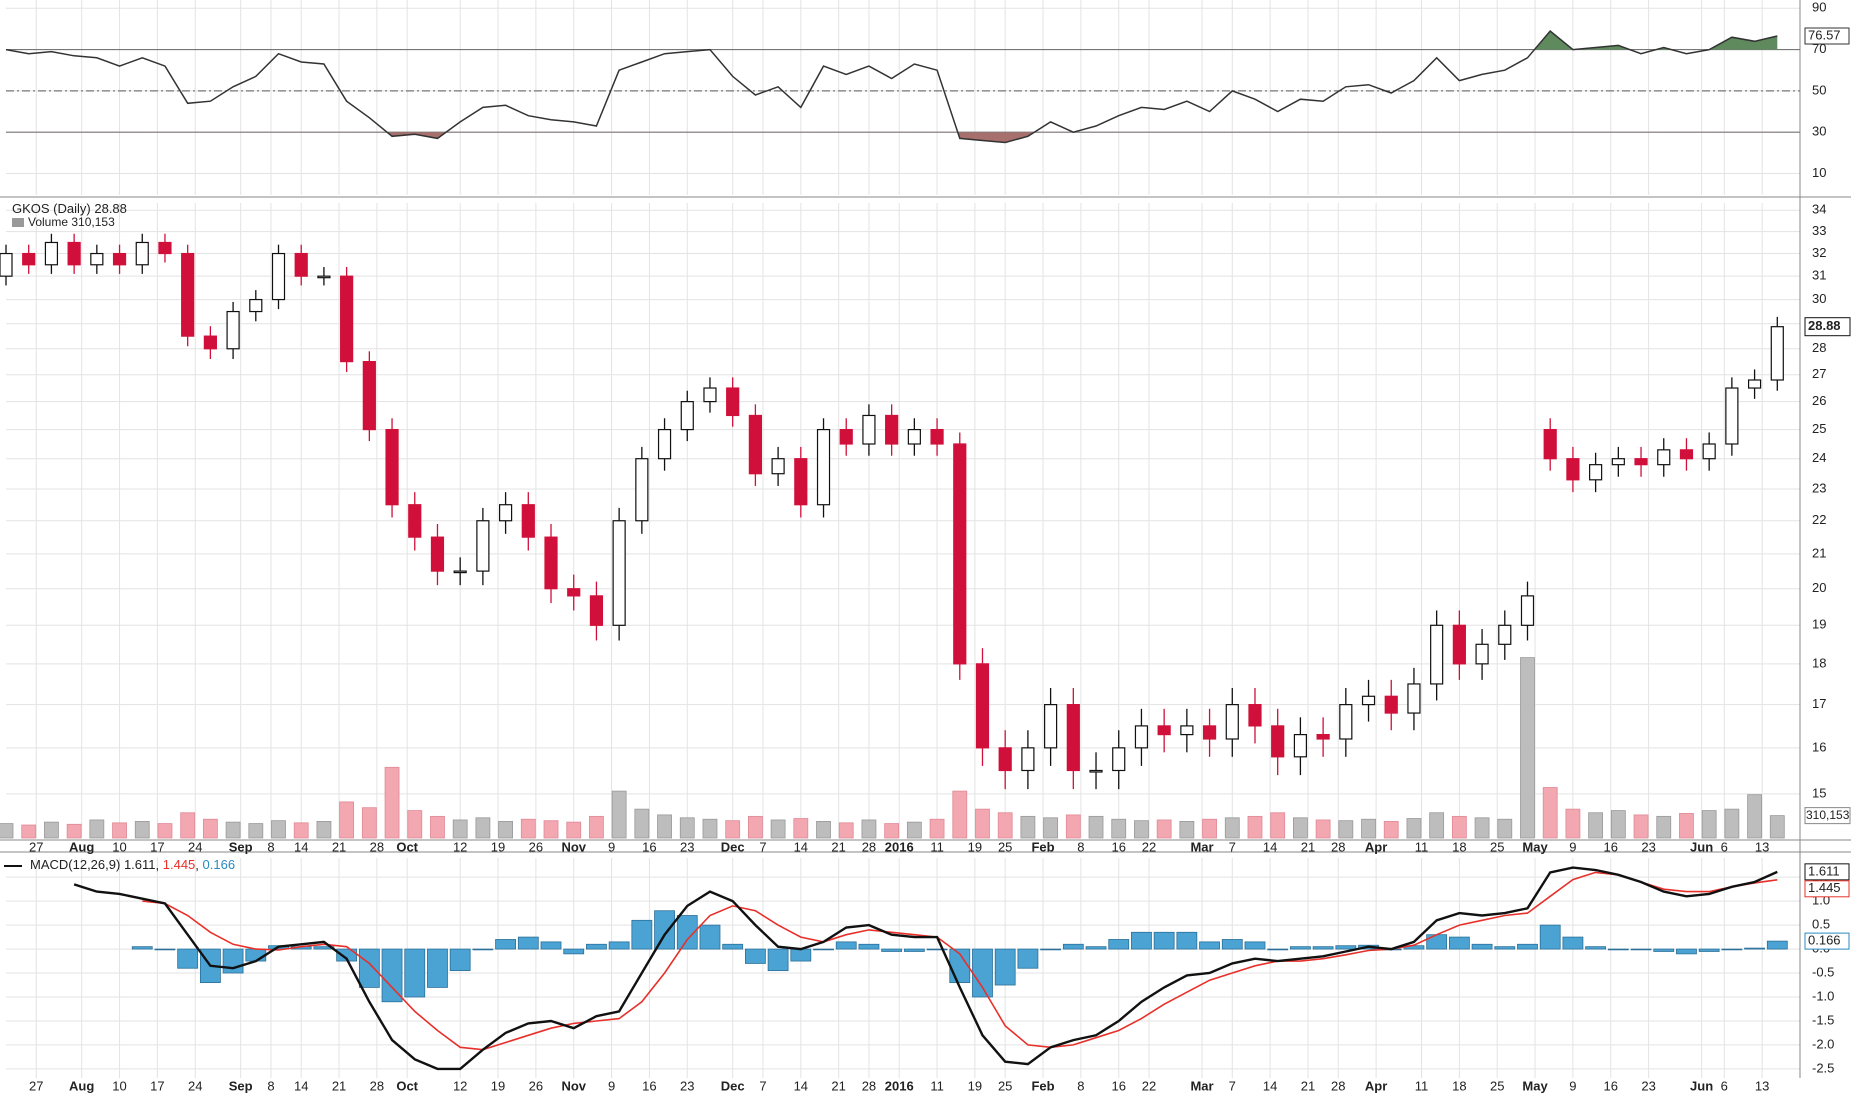 Image resolution: width=1851 pixels, height=1097 pixels. Describe the element at coordinates (1611, 1085) in the screenshot. I see `x-tick-label: 16` at that location.